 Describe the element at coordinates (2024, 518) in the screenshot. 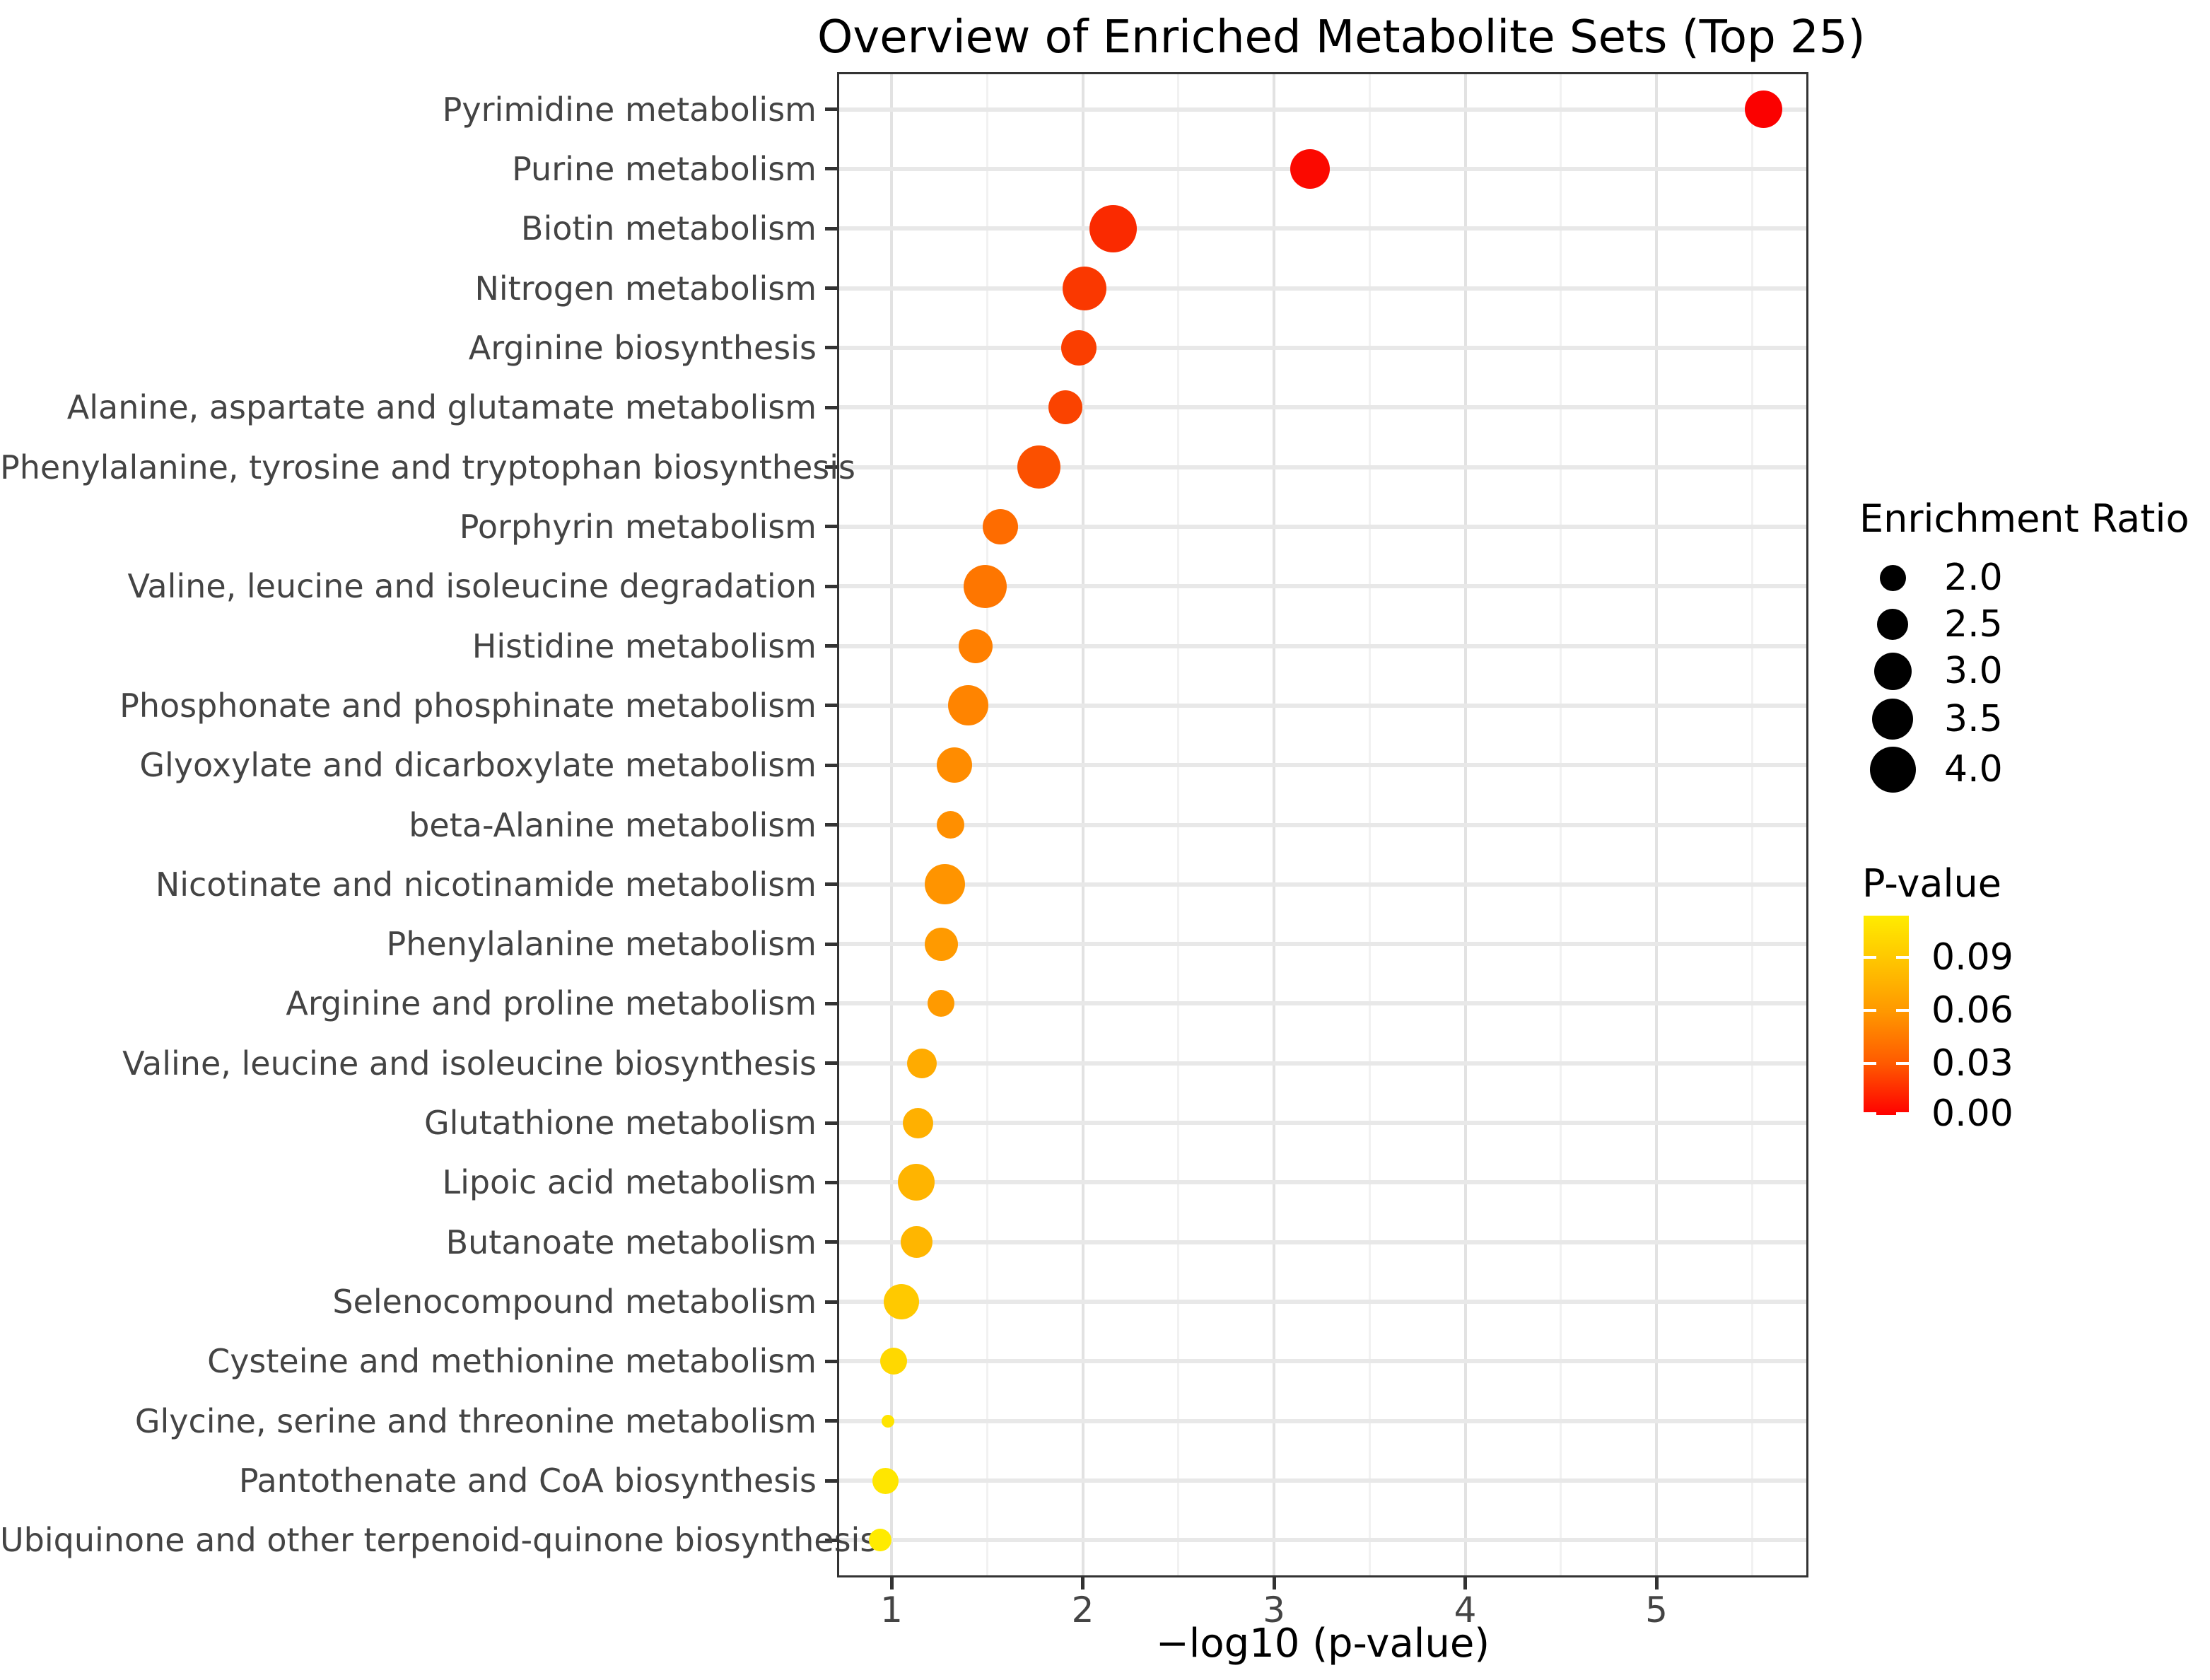

I see `legend-size-title: Enrichment Ratio` at that location.